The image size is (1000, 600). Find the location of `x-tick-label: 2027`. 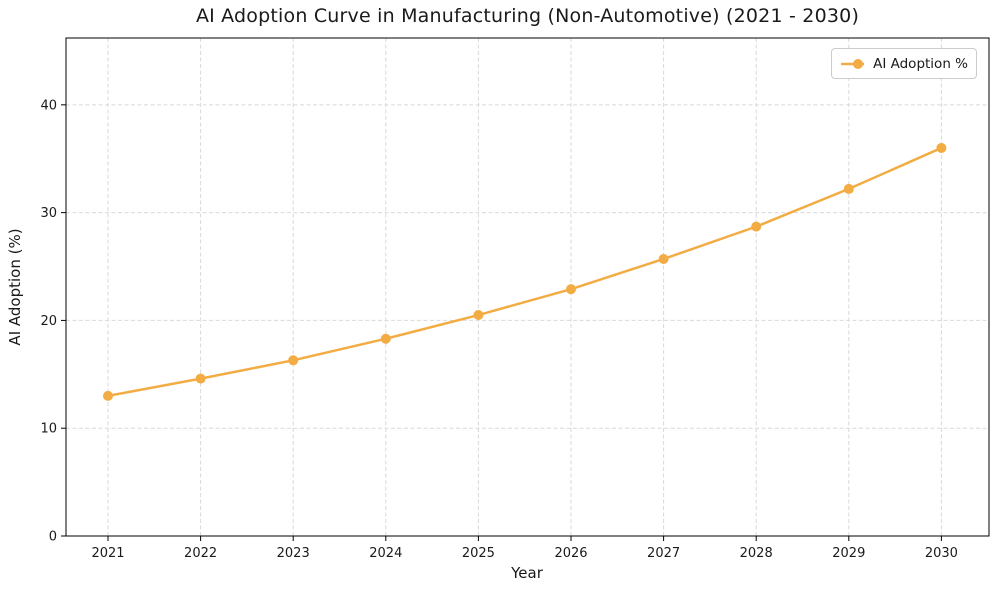

x-tick-label: 2027 is located at coordinates (663, 553).